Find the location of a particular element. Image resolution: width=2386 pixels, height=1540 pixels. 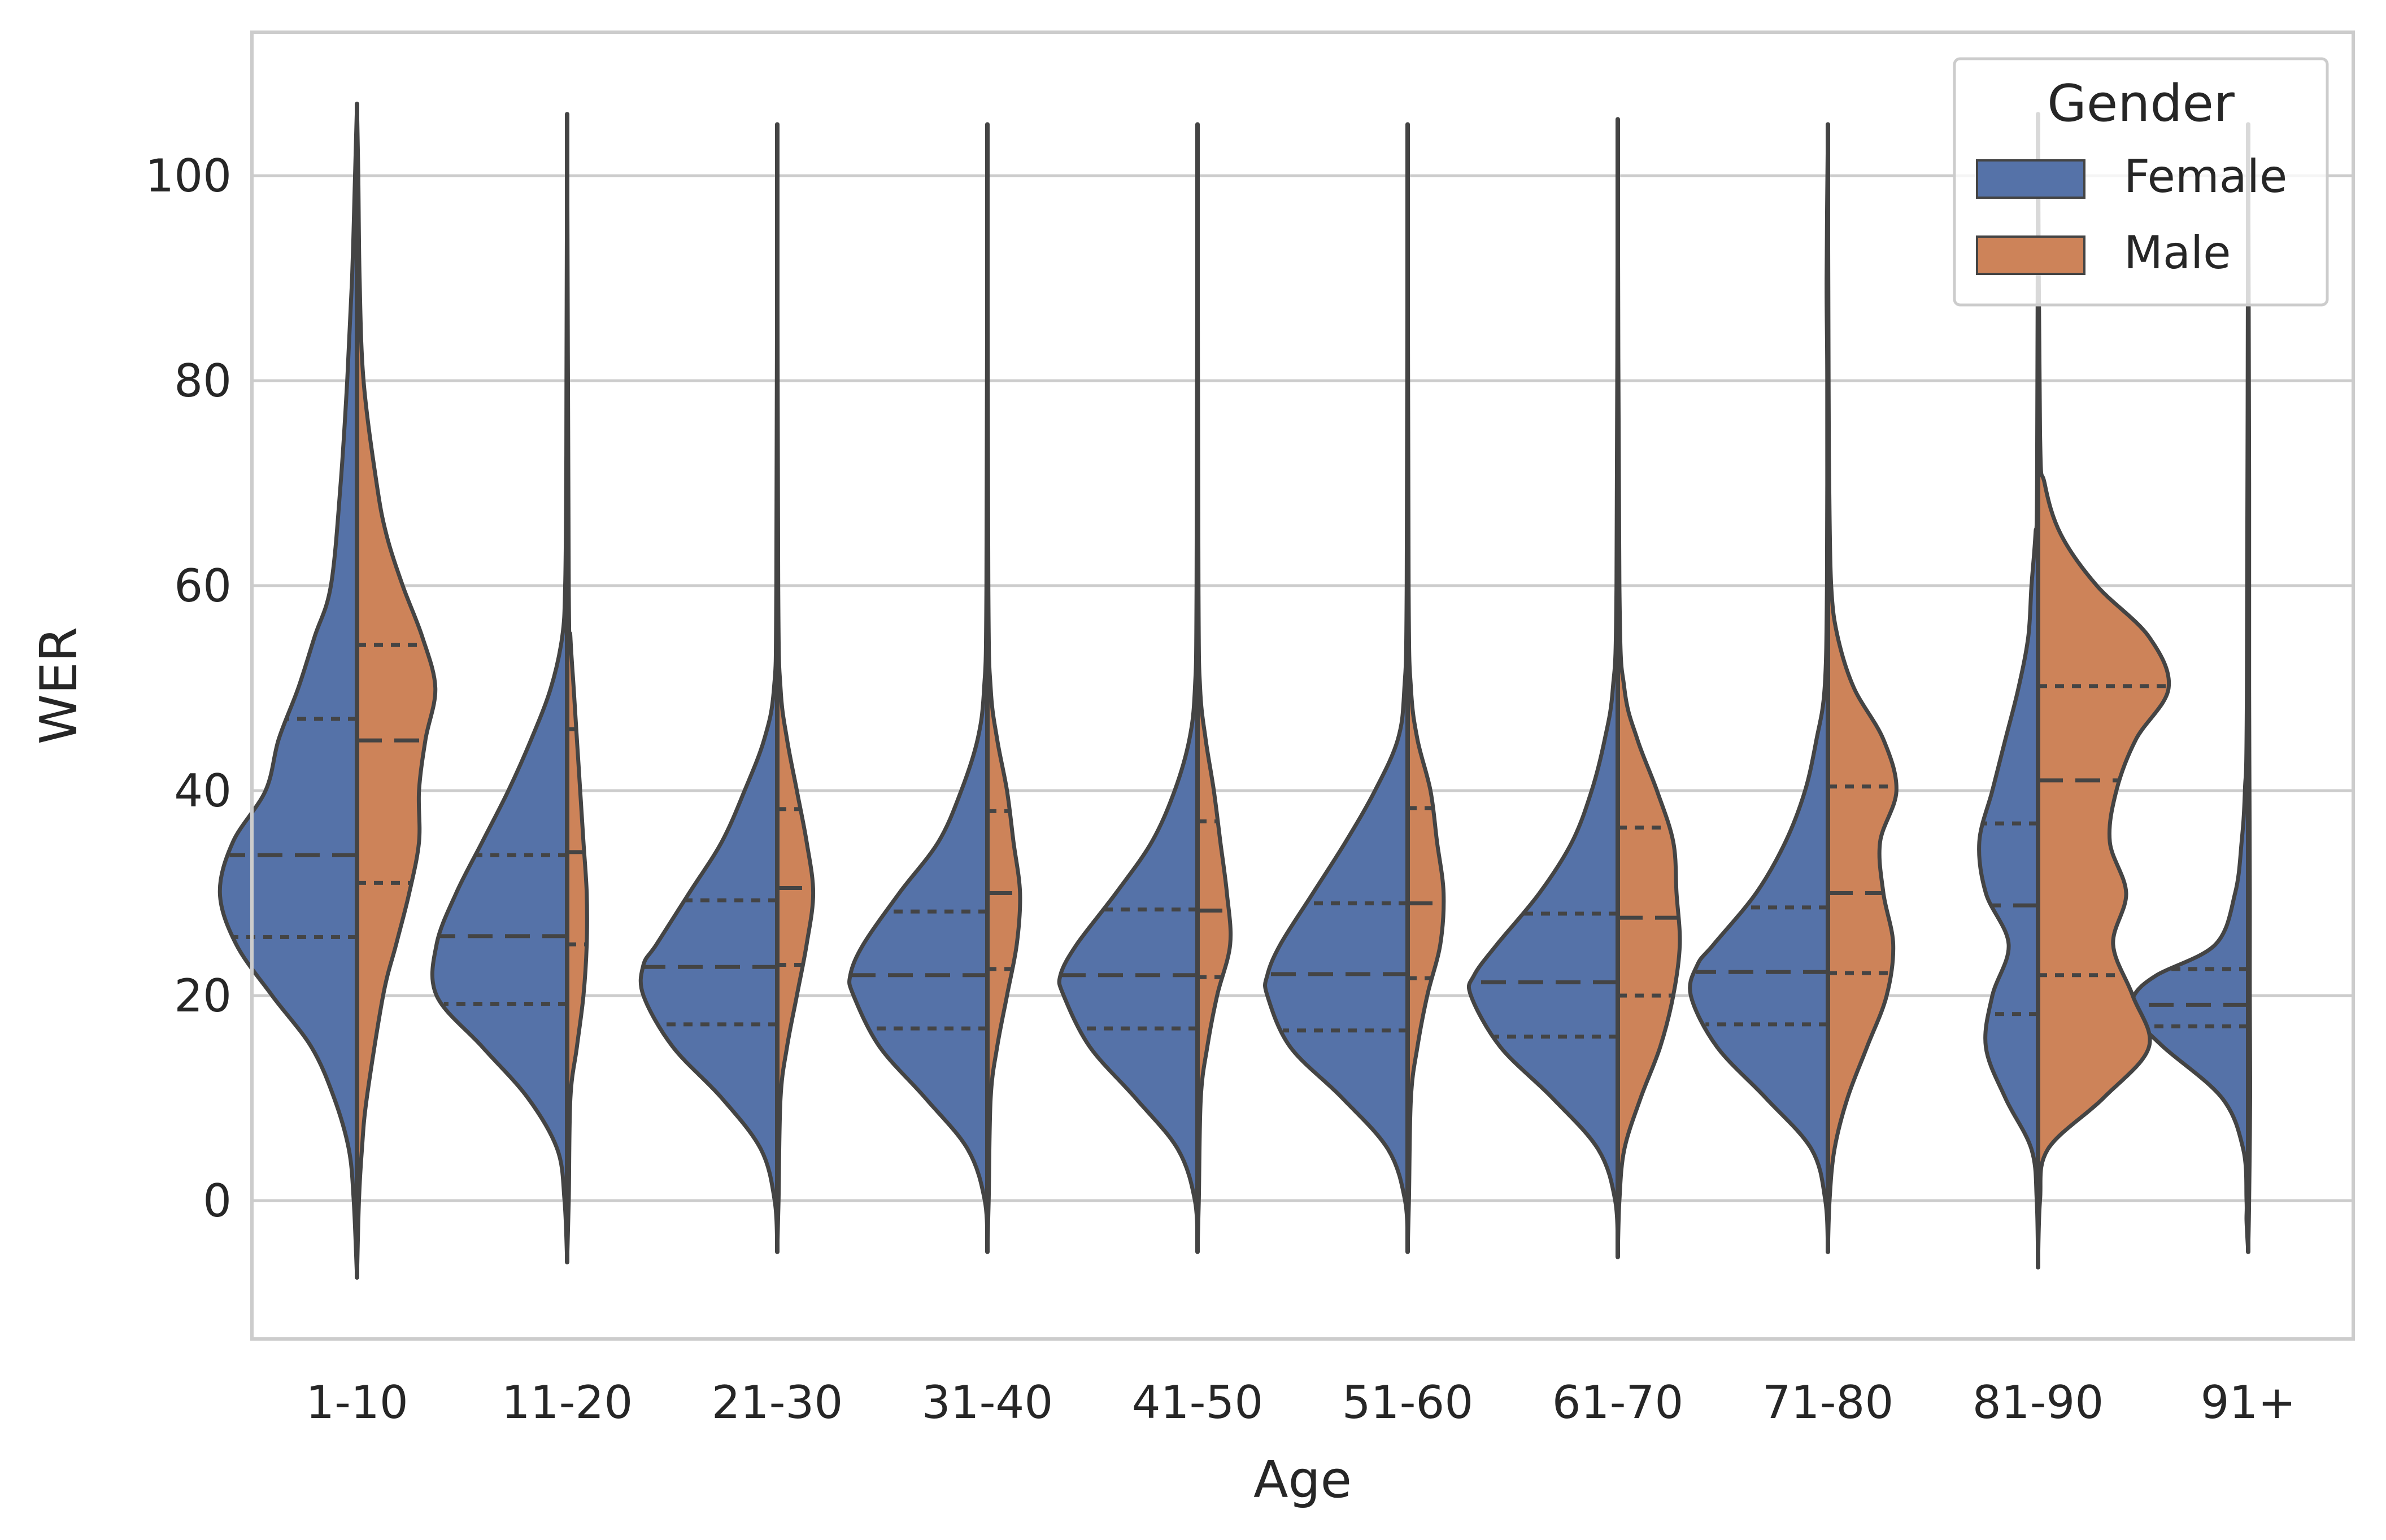

x-tick-label: 11-20 is located at coordinates (567, 1402).